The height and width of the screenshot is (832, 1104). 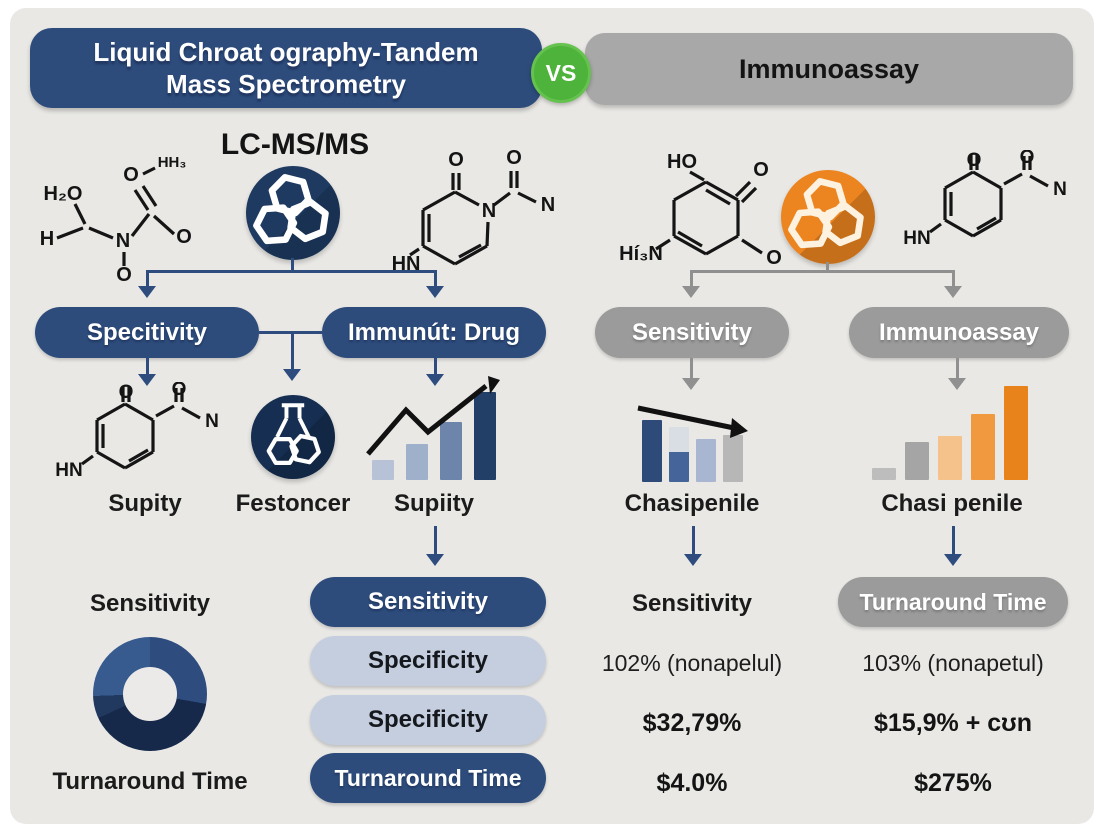 What do you see at coordinates (953, 783) in the screenshot?
I see `col4-value-3: $275%` at bounding box center [953, 783].